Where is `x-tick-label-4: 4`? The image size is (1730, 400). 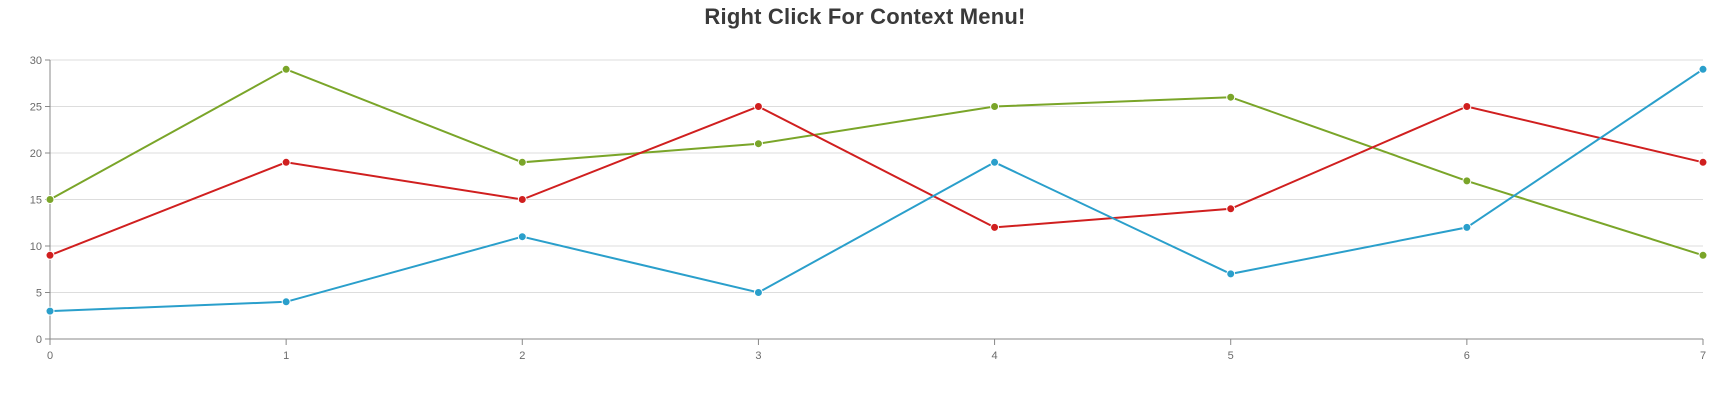 x-tick-label-4: 4 is located at coordinates (995, 356).